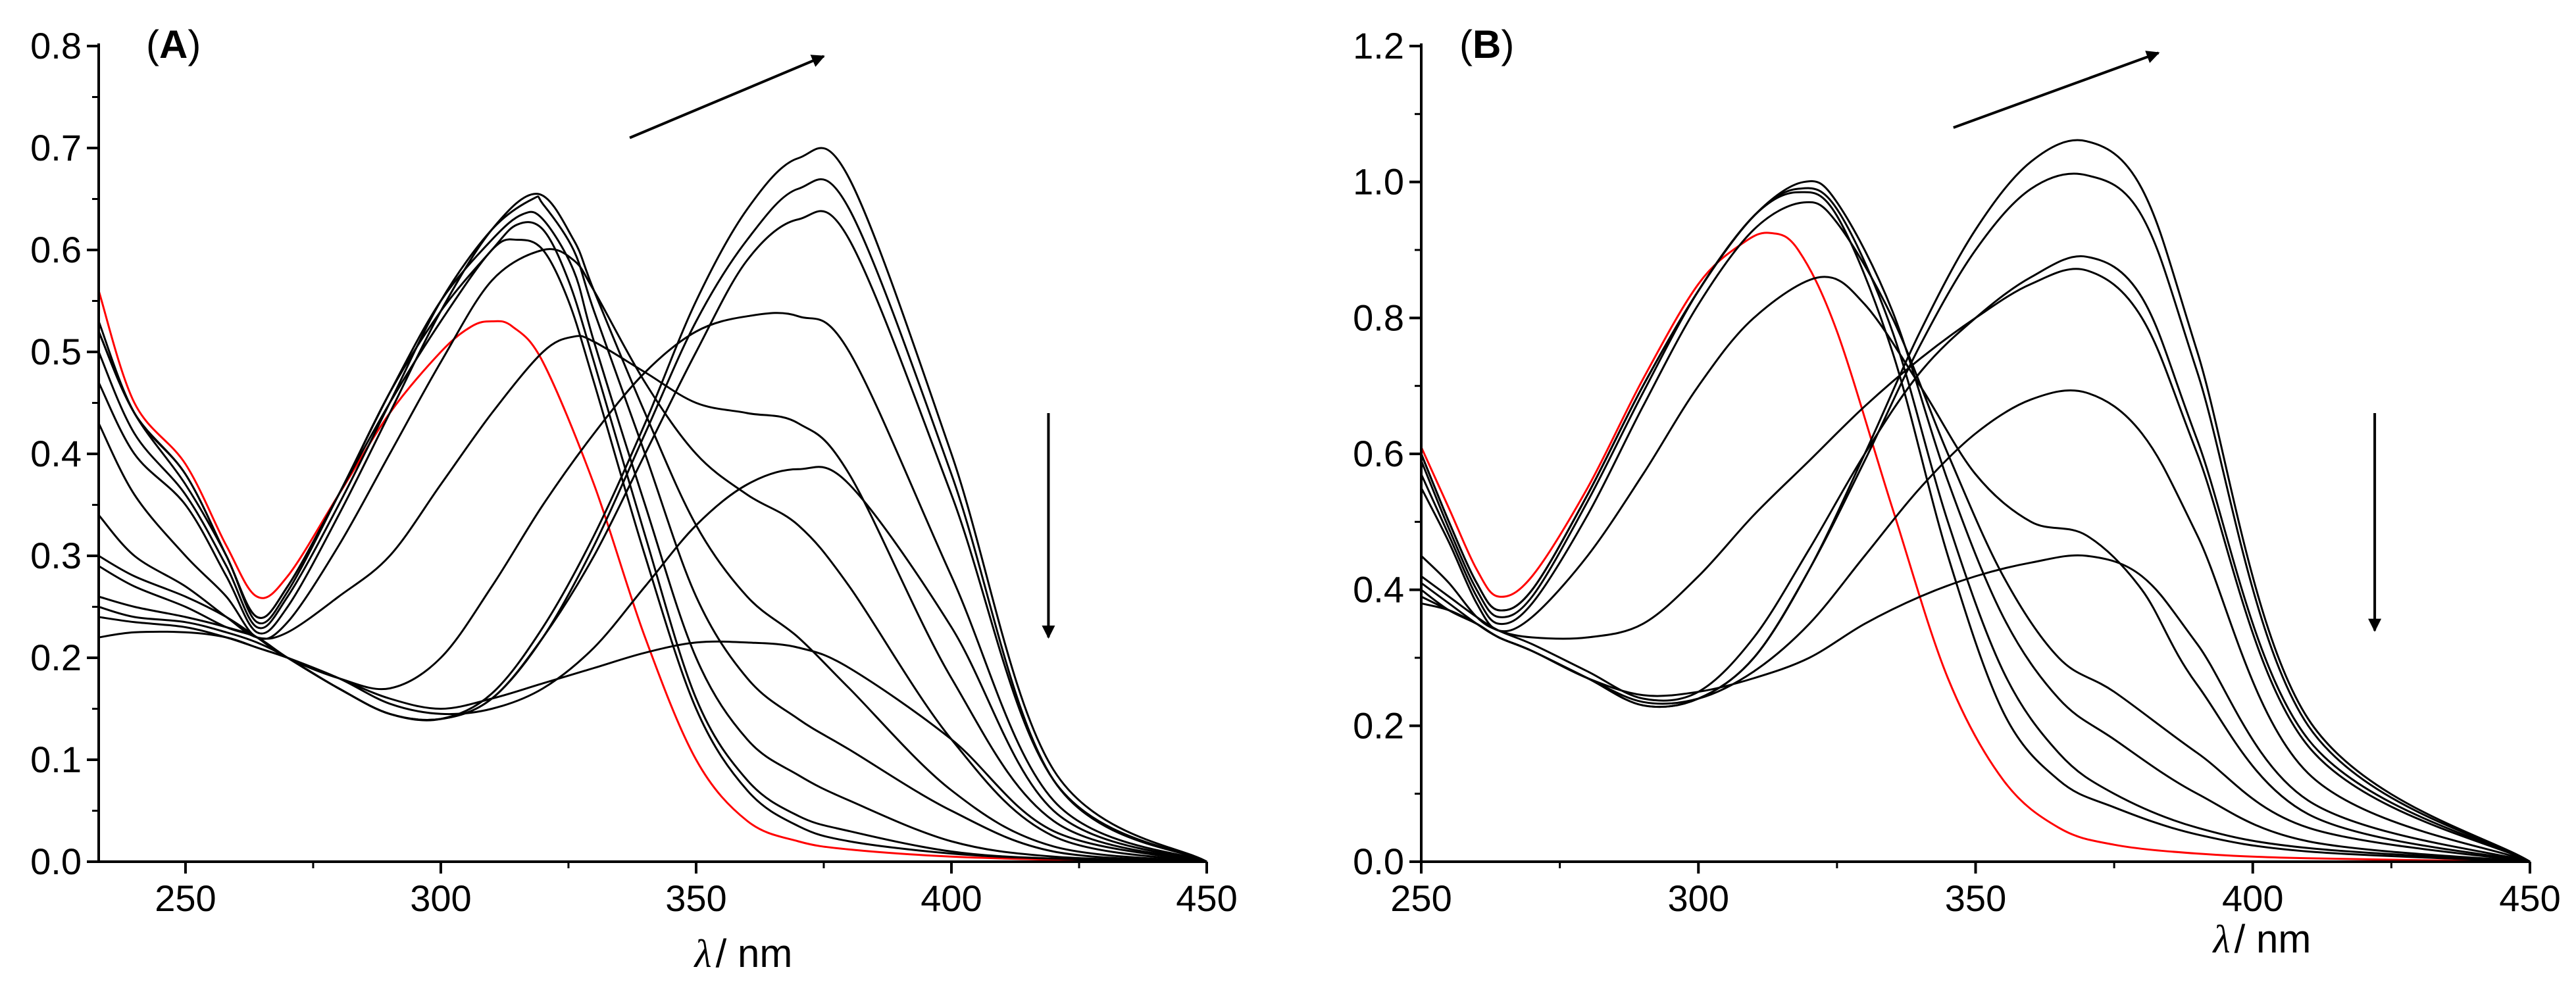 This screenshot has width=2576, height=988. Describe the element at coordinates (1699, 898) in the screenshot. I see `panel-b-x-tick-label: 300` at that location.